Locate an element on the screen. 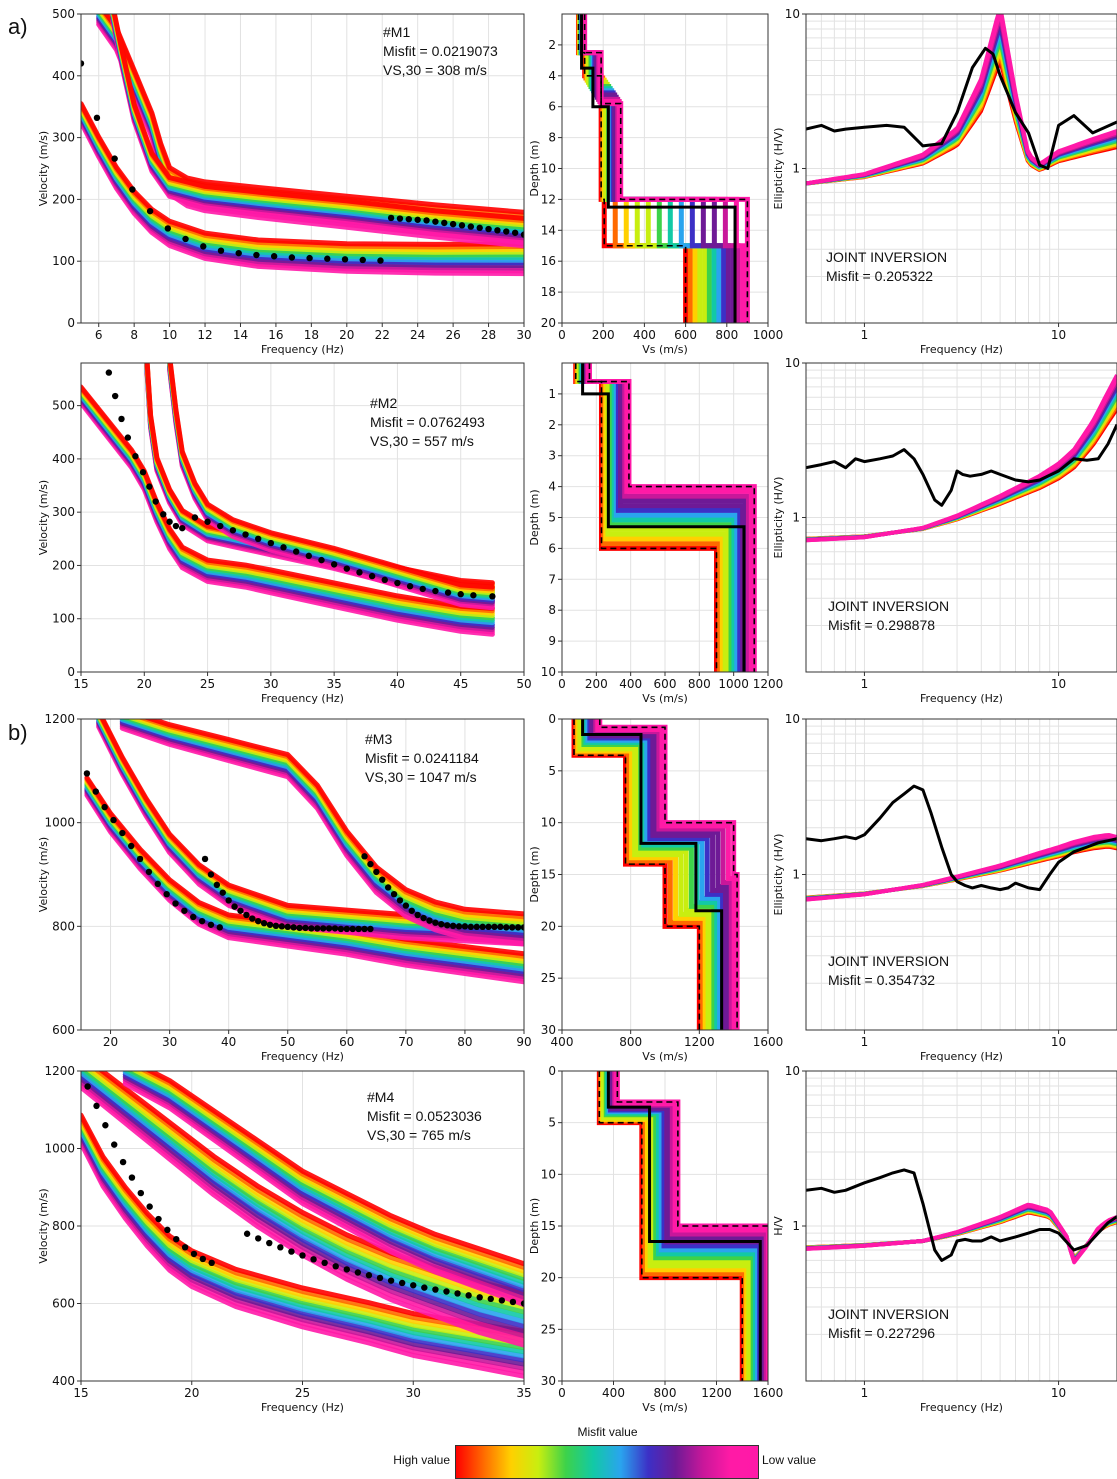 This screenshot has height=1479, width=1117. annotation-line: Misfit = 0.298878 is located at coordinates (881, 625).